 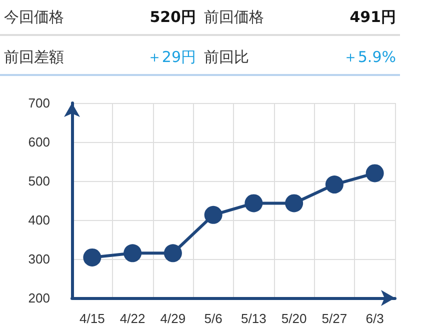 I want to click on y-tick-label: 700, so click(x=39, y=103).